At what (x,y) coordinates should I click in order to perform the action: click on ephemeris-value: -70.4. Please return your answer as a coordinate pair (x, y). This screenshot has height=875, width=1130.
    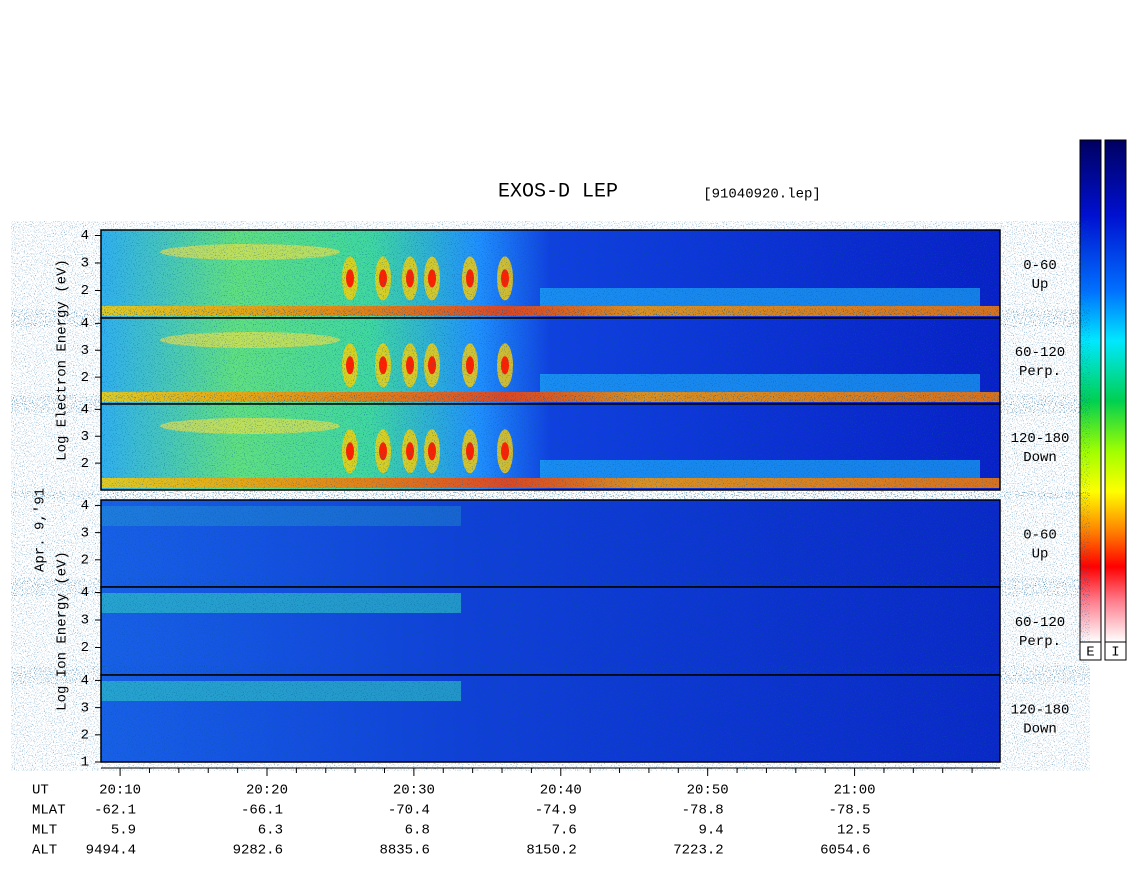
    Looking at the image, I should click on (409, 811).